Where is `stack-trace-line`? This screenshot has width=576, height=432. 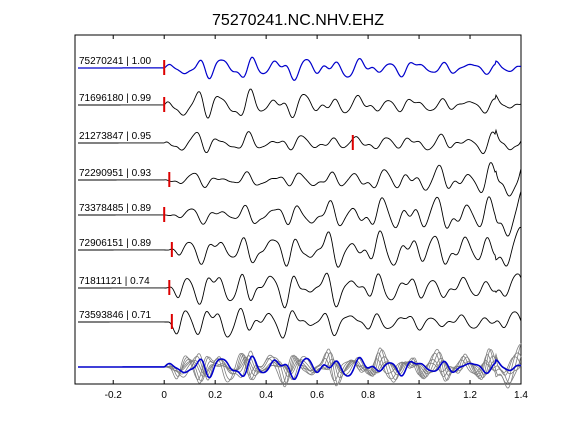
stack-trace-line is located at coordinates (300, 364).